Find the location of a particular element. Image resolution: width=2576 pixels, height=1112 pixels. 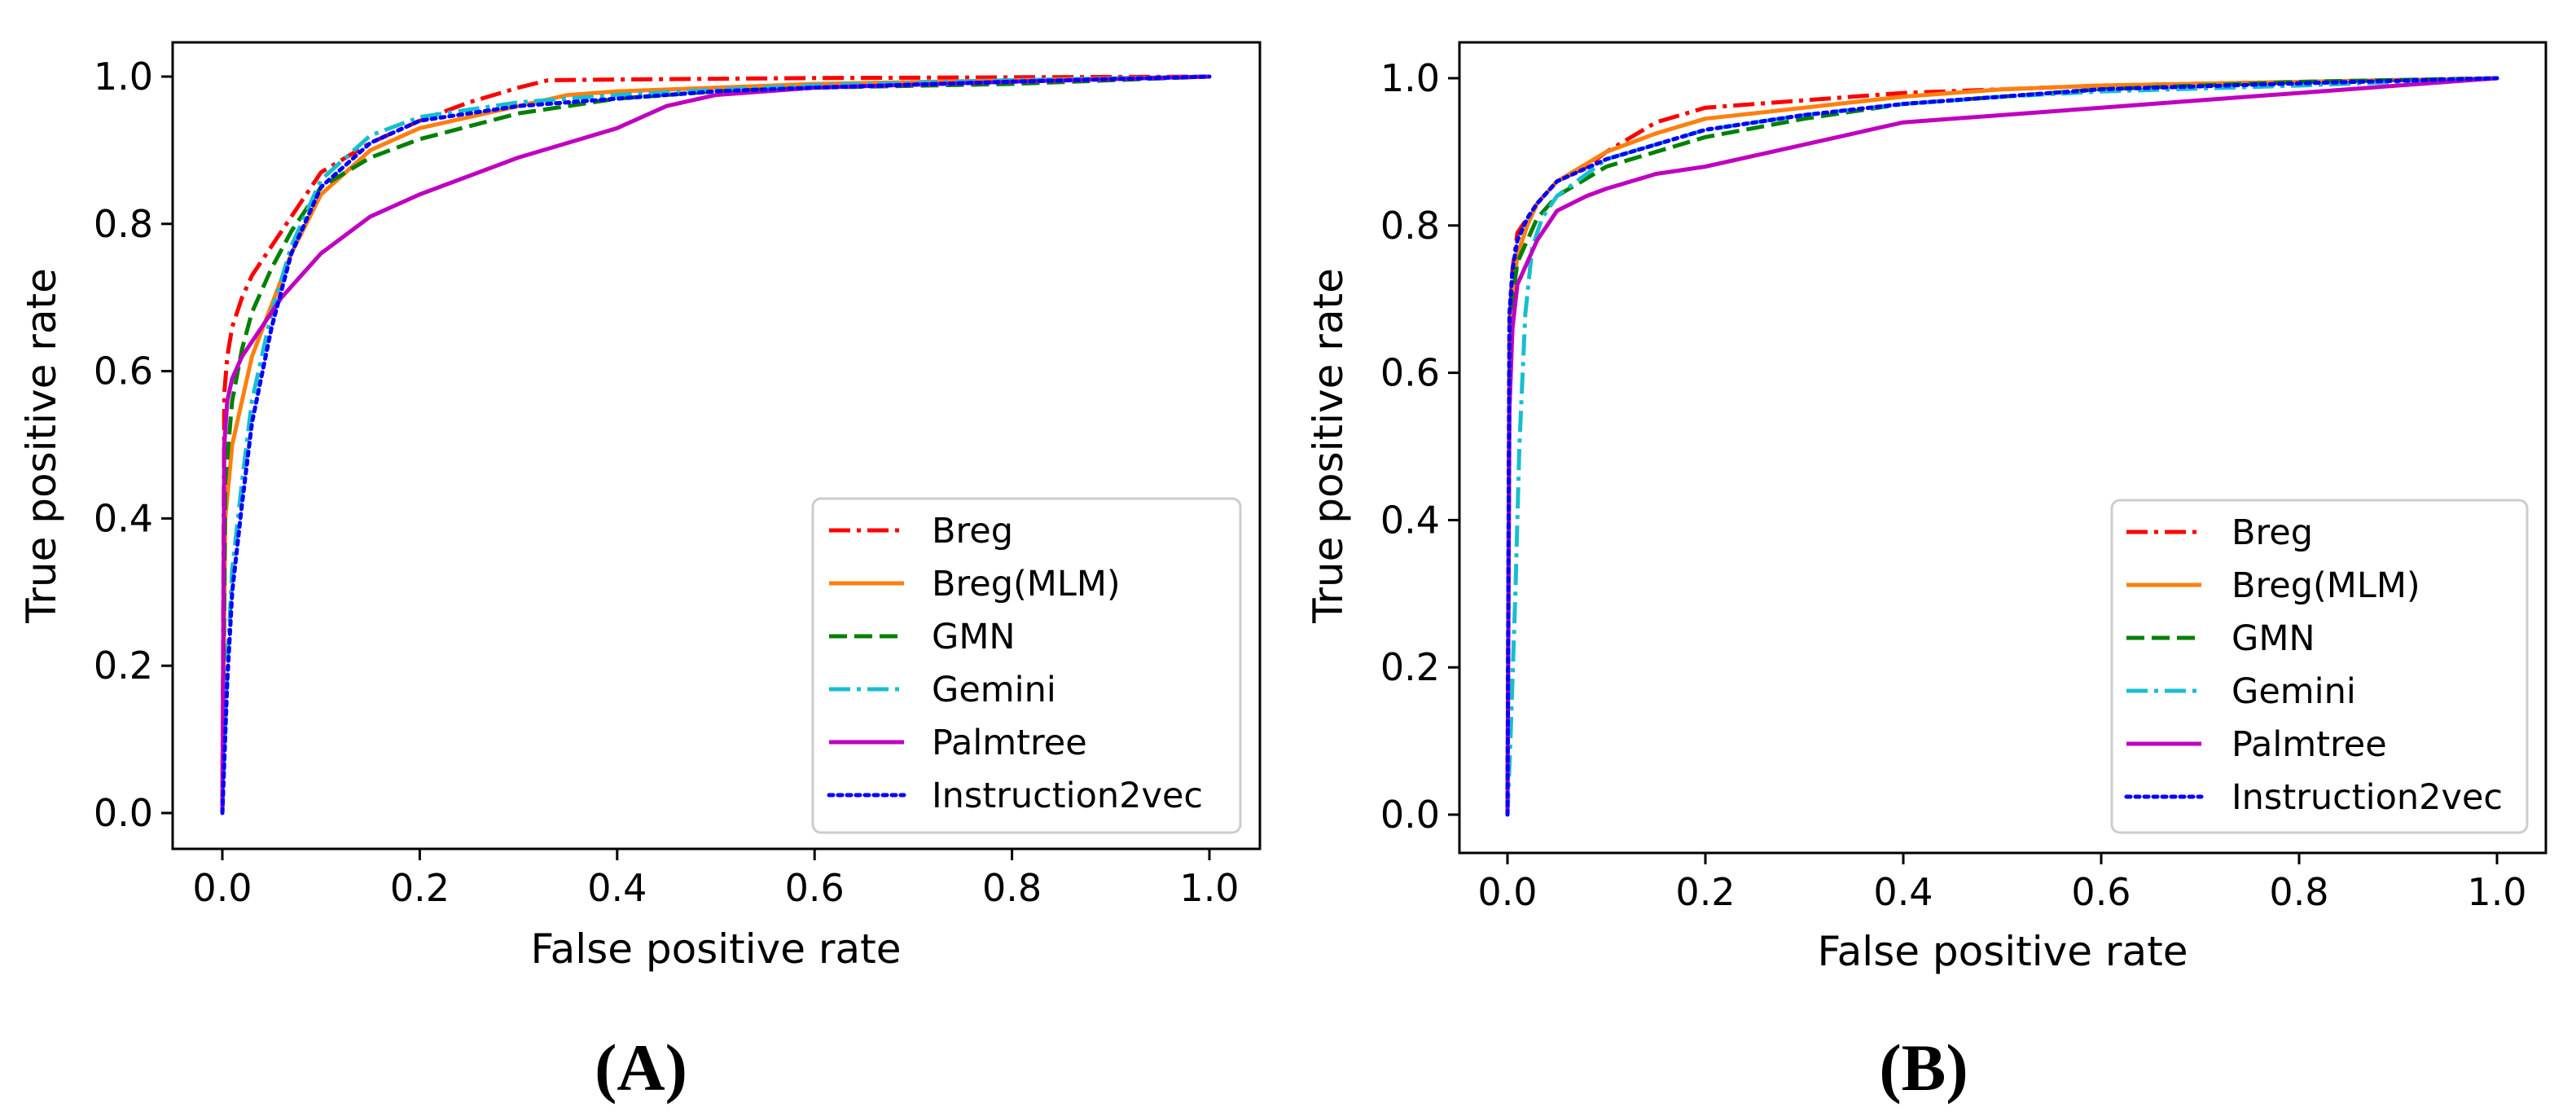

panel-label-a: (A) is located at coordinates (641, 1068).